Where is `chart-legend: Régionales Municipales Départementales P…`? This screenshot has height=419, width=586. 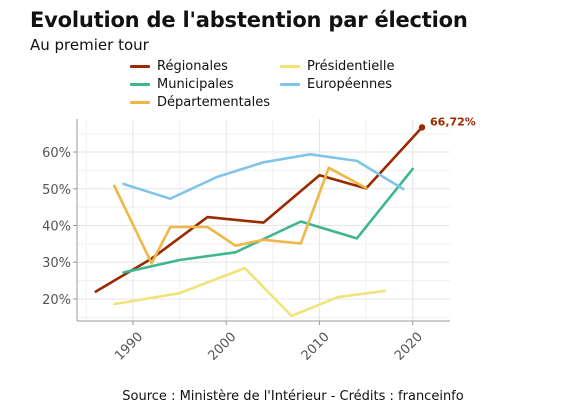 chart-legend: Régionales Municipales Départementales P… is located at coordinates (280, 87).